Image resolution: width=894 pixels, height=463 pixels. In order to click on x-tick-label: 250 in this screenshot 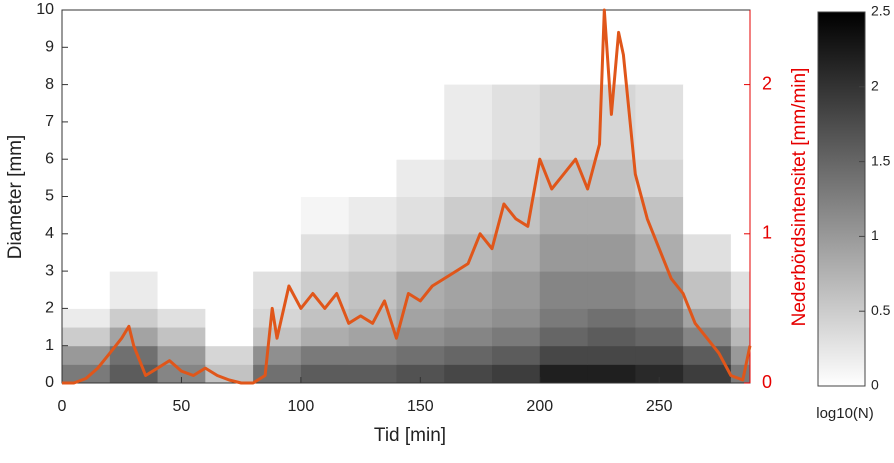, I will do `click(659, 406)`.